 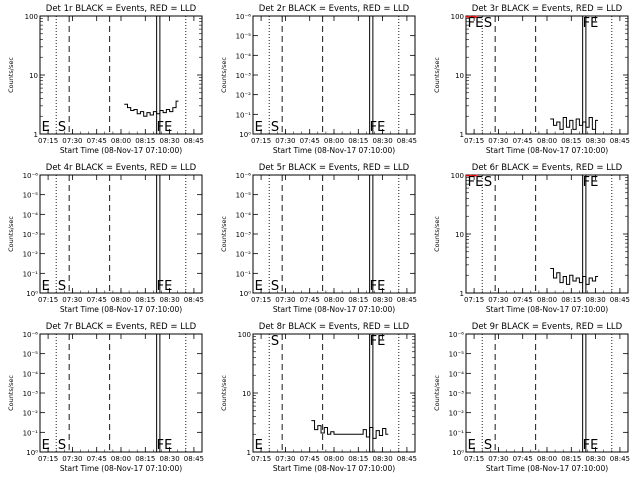 I want to click on panel-title: Det 3r BLACK = Events, RED = LLD, so click(x=547, y=9).